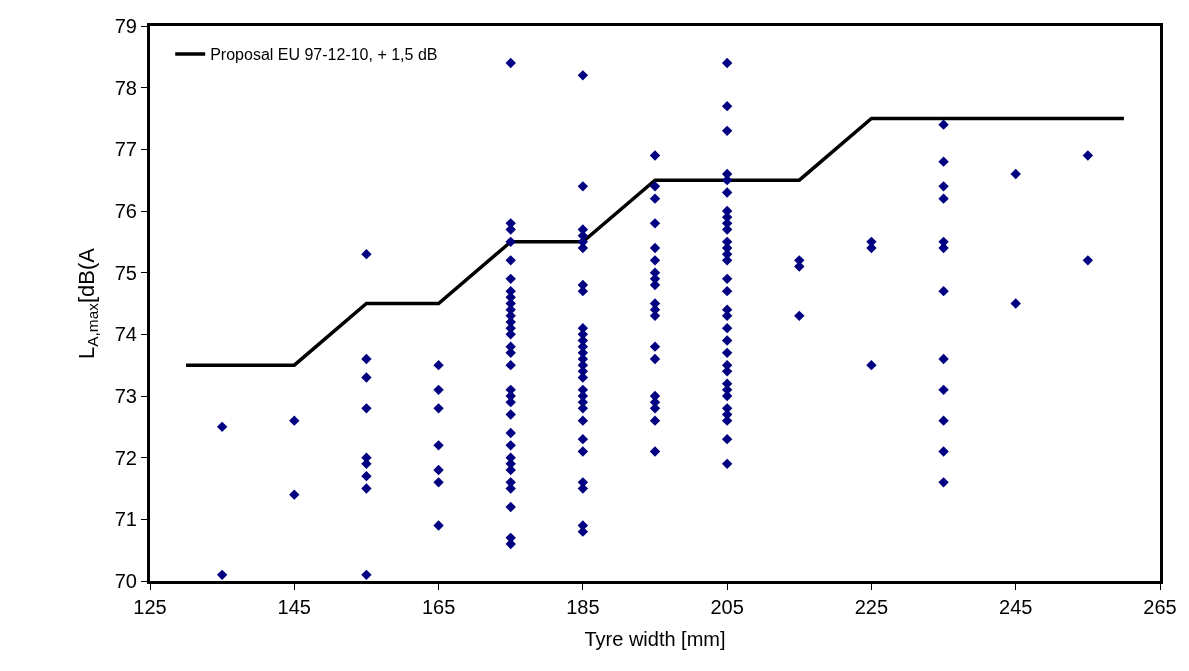  I want to click on y-tick-label: 71, so click(125, 519).